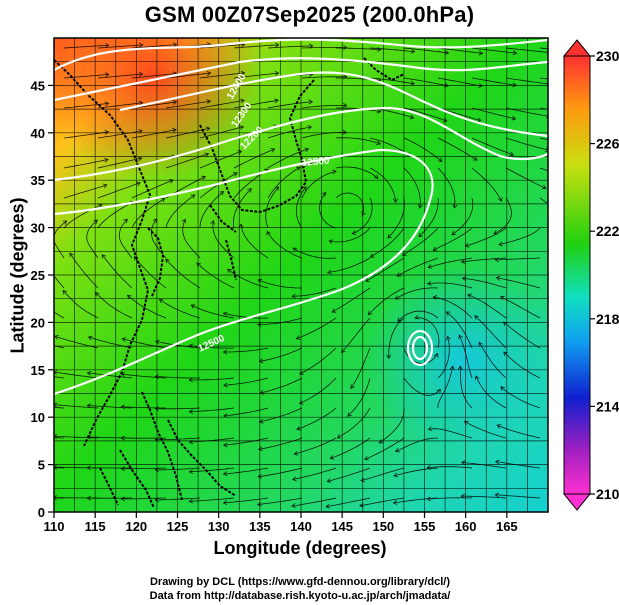 The height and width of the screenshot is (605, 619). I want to click on x-tick-label: 155, so click(425, 526).